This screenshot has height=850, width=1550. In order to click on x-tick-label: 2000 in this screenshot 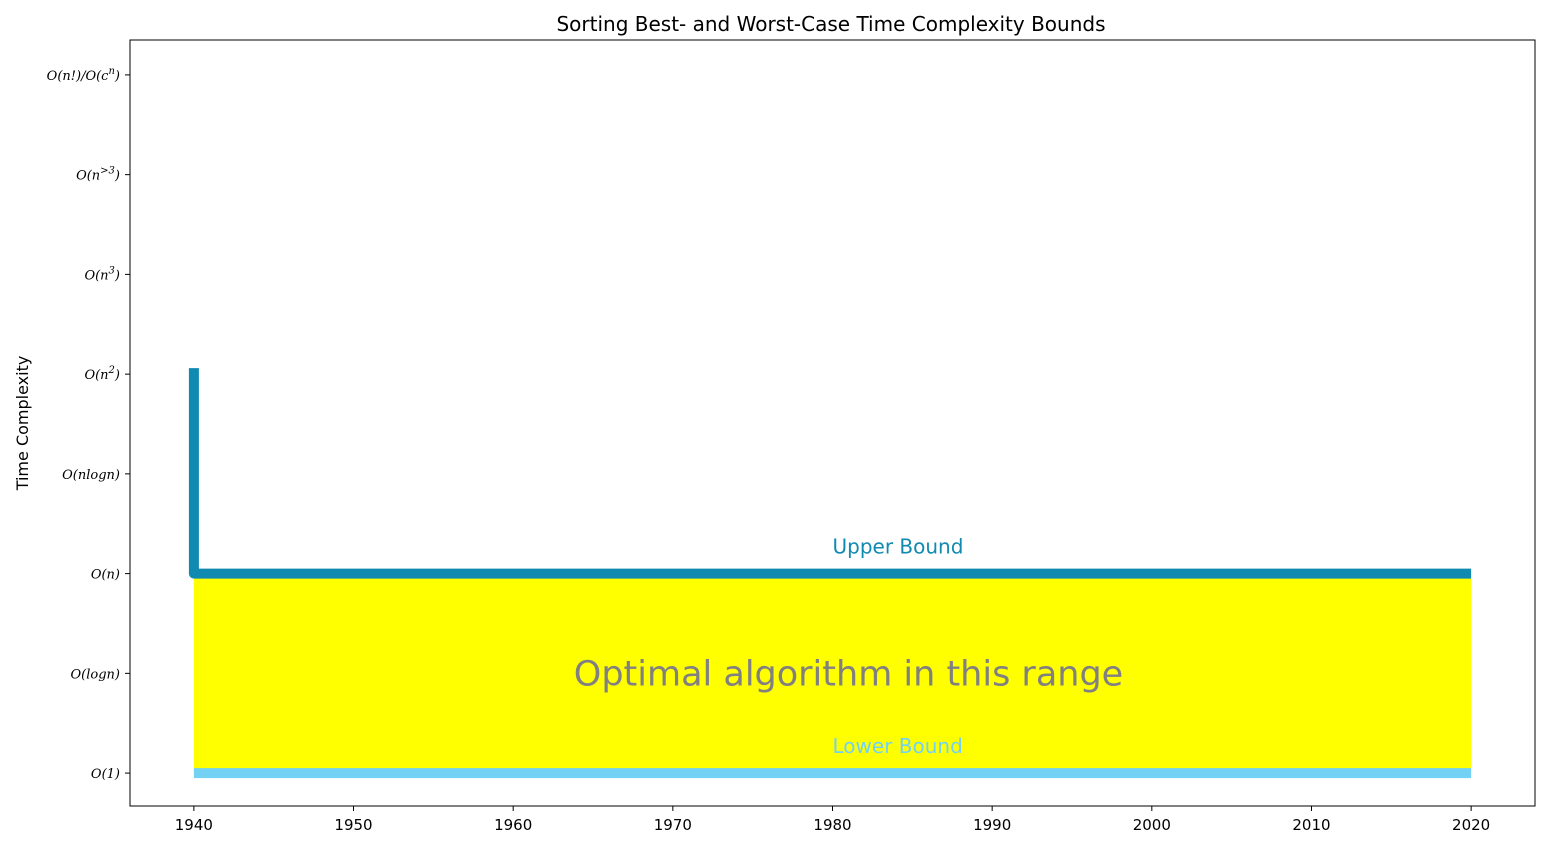, I will do `click(1152, 825)`.